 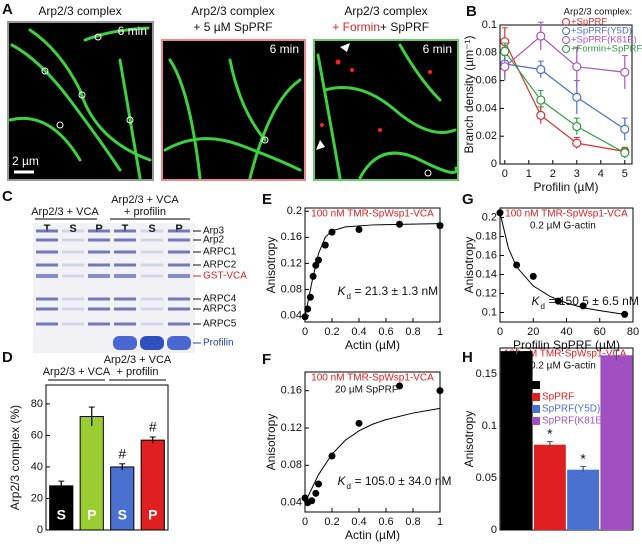 What do you see at coordinates (471, 11) in the screenshot?
I see `panel-label: B` at bounding box center [471, 11].